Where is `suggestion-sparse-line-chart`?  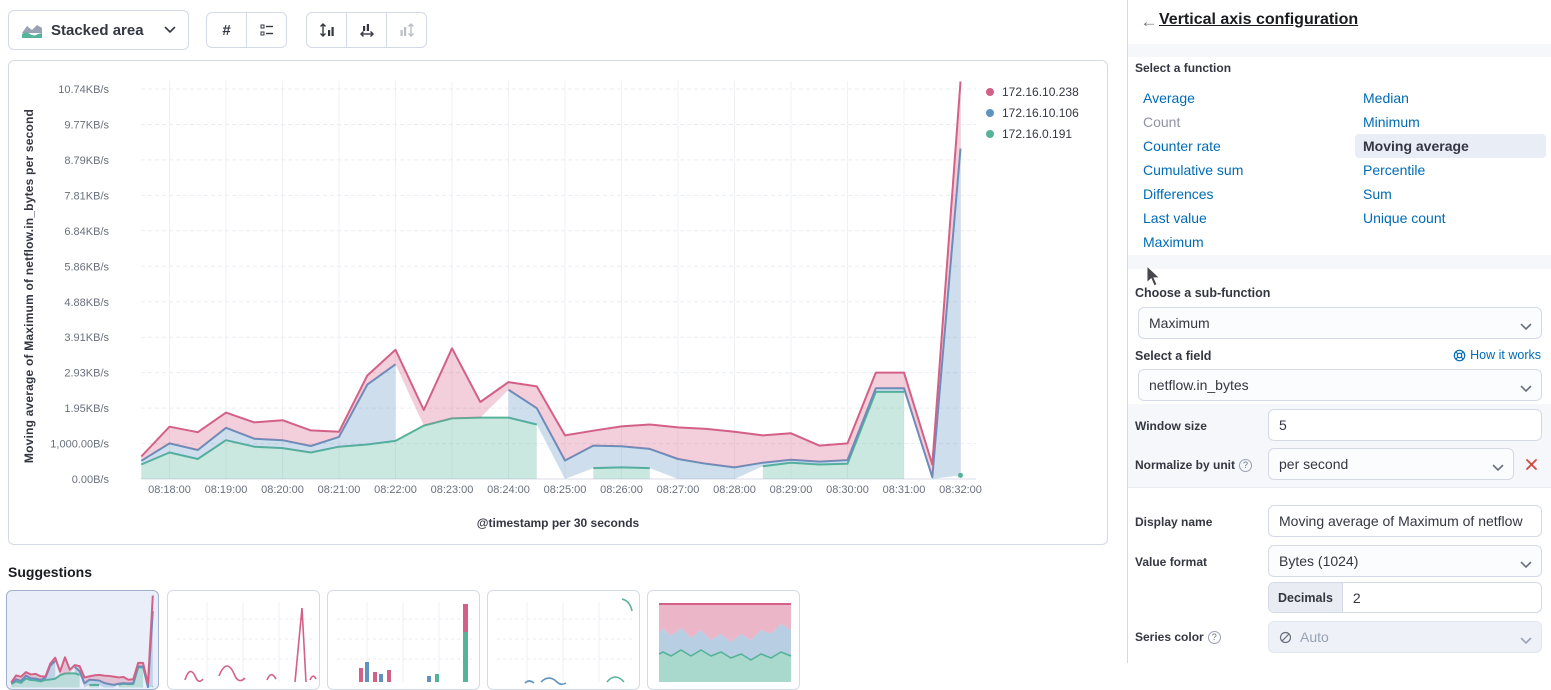
suggestion-sparse-line-chart is located at coordinates (563, 640).